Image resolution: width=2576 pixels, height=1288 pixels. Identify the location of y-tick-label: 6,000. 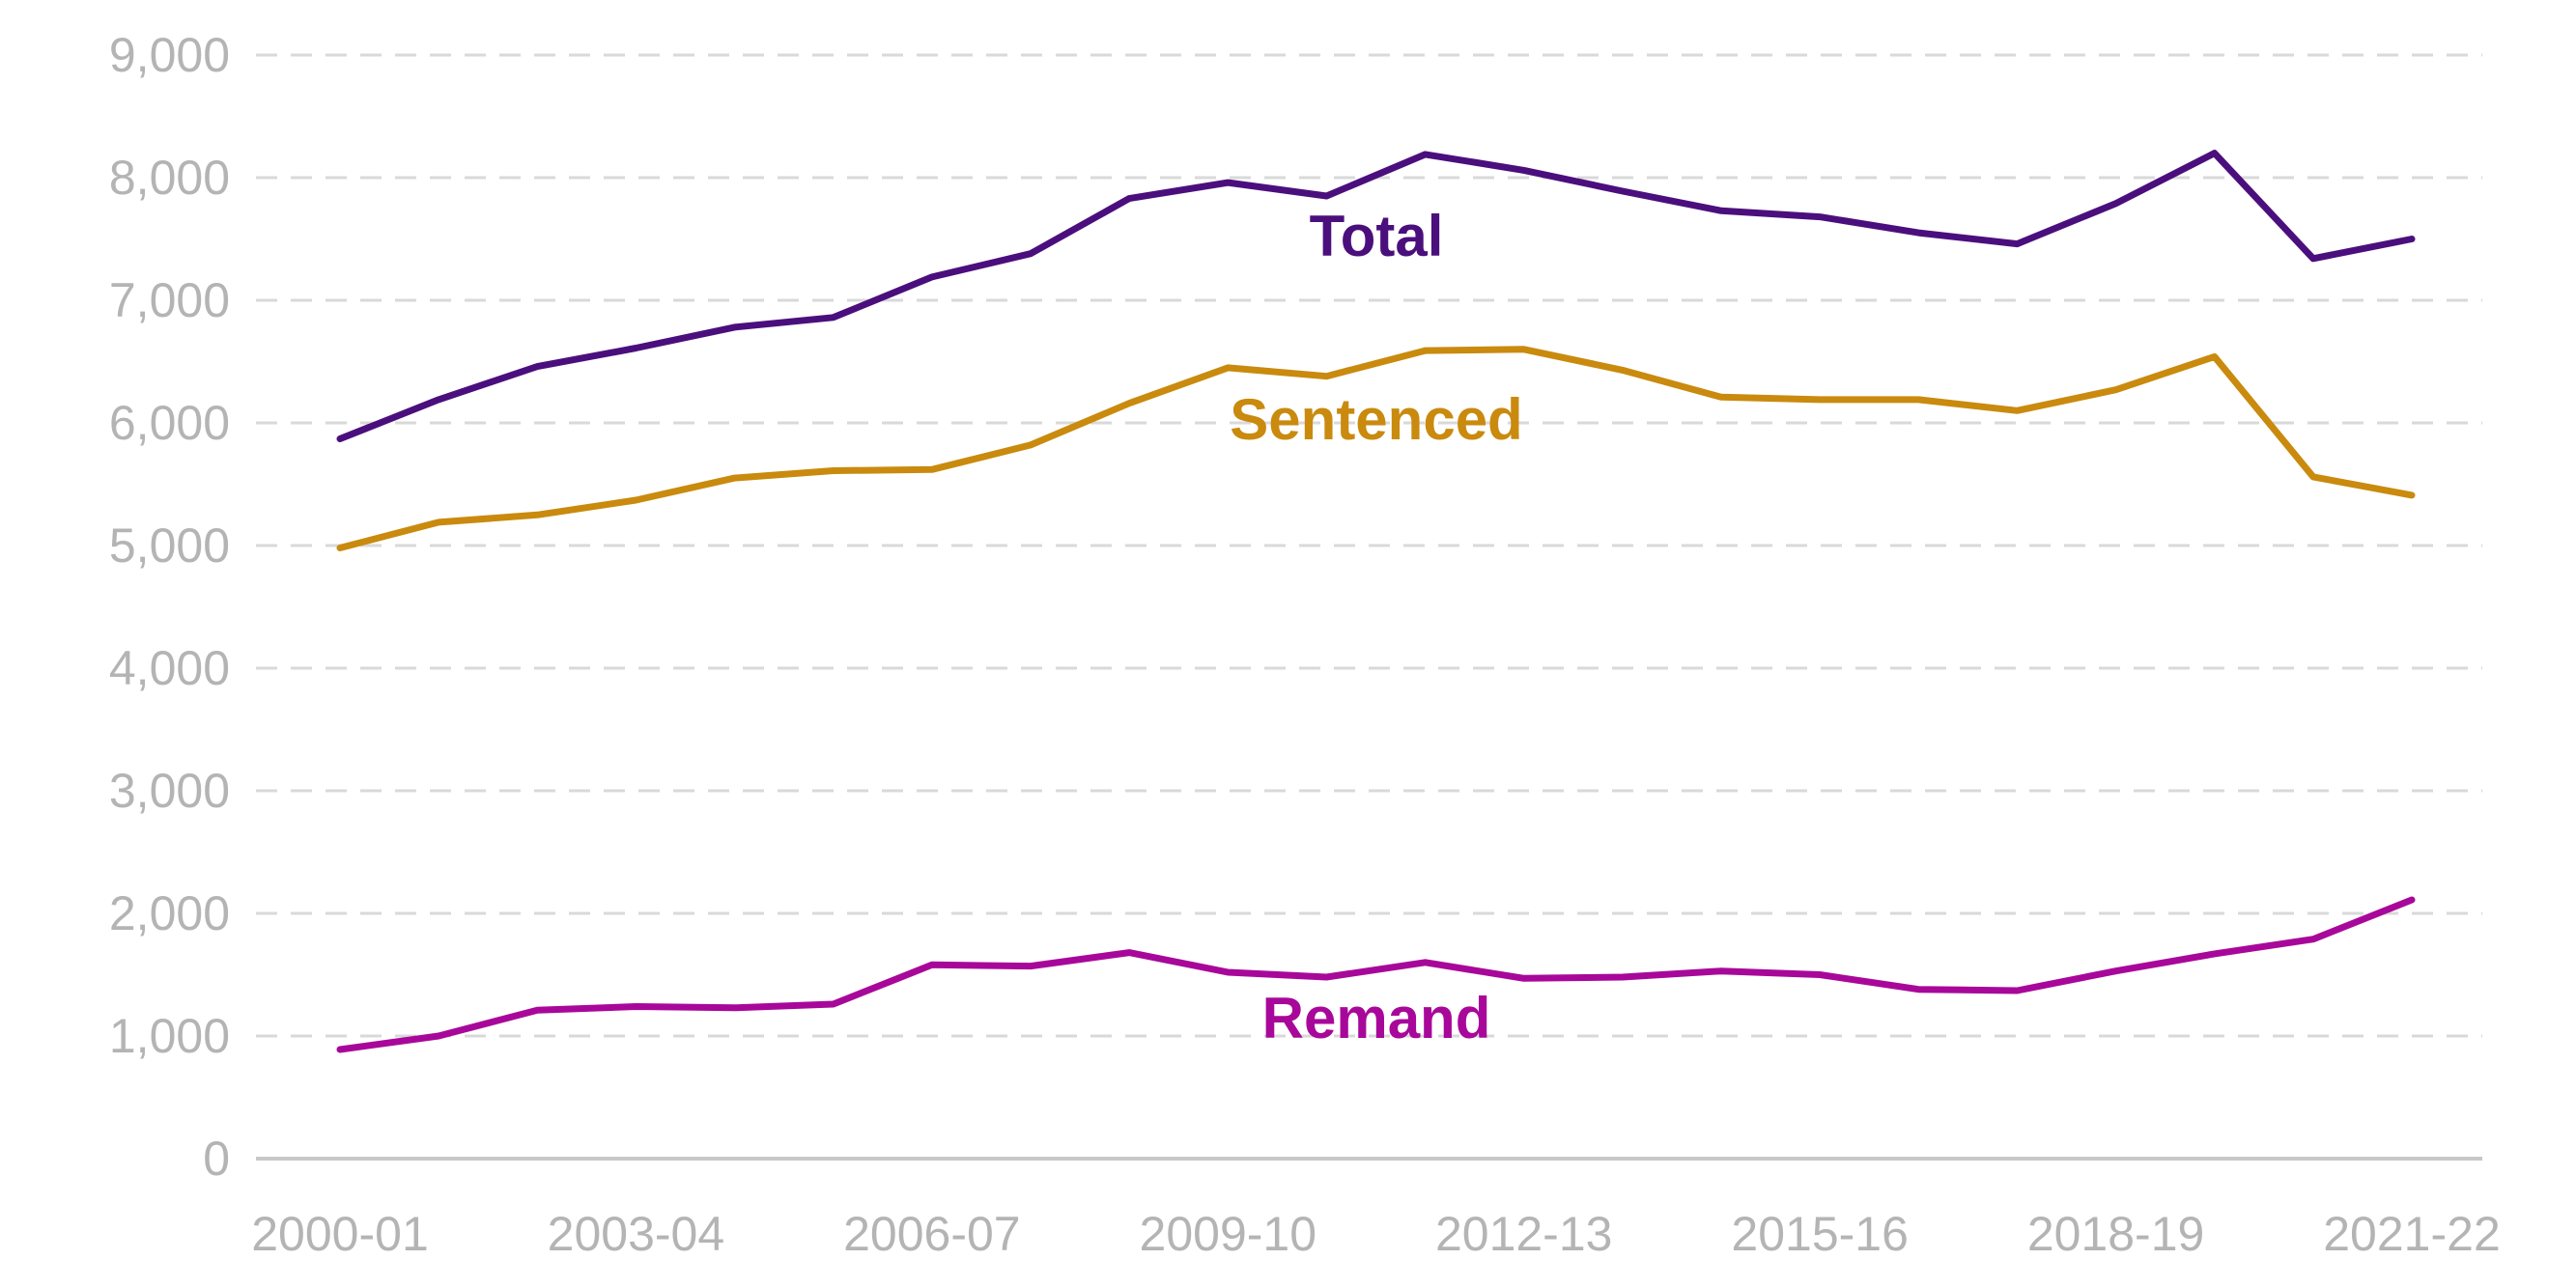
(169, 423).